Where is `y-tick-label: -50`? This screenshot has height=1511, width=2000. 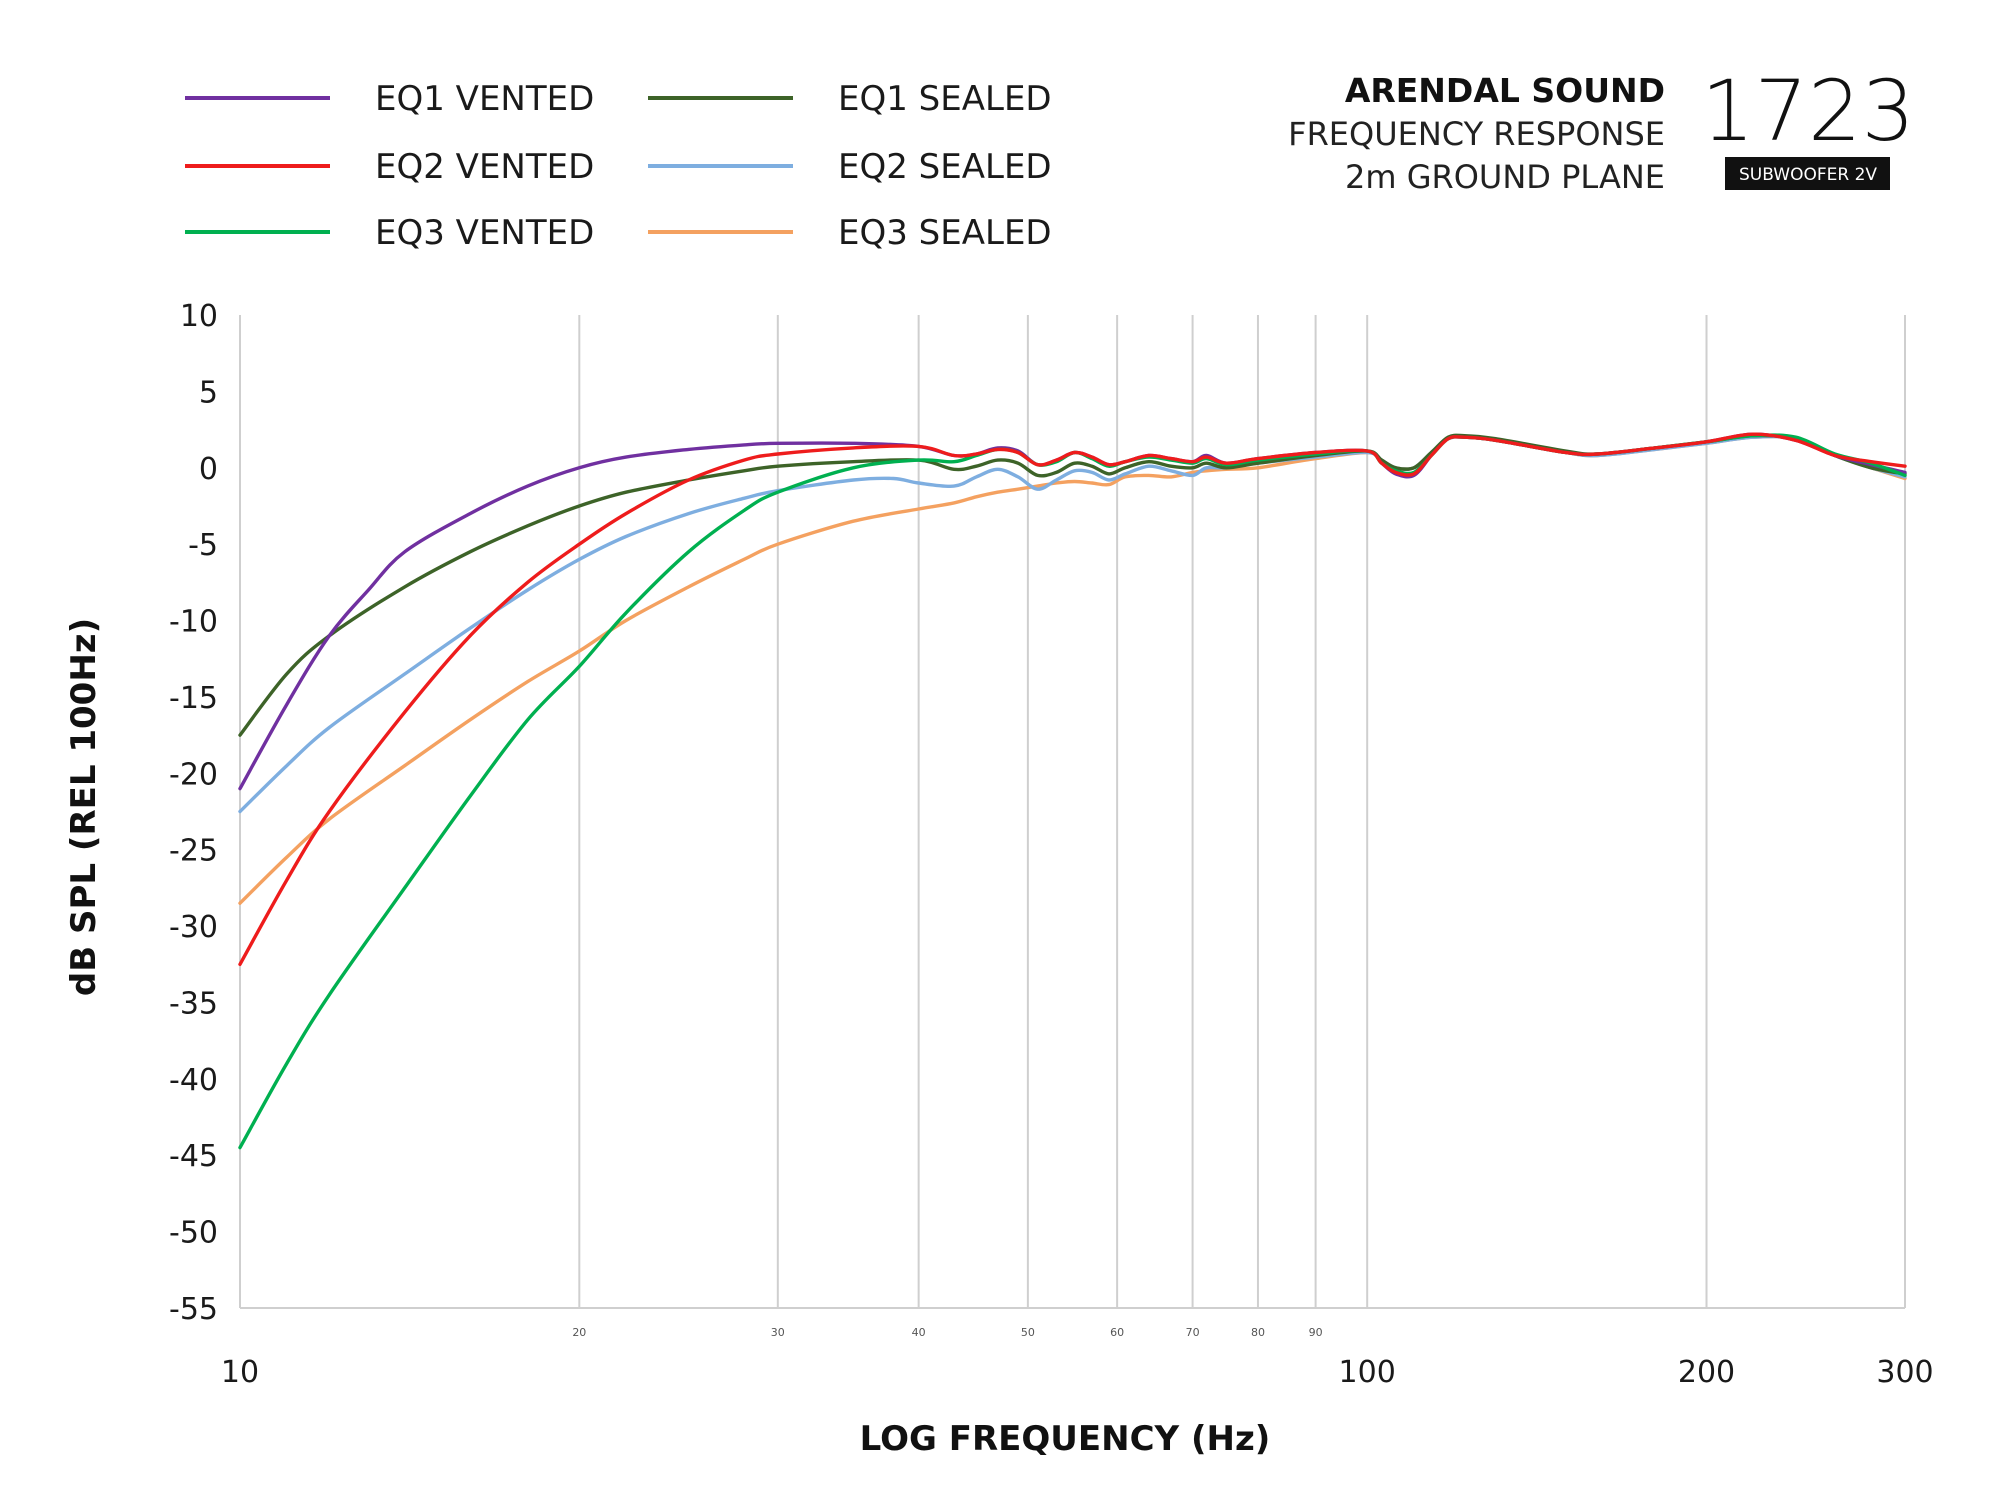 y-tick-label: -50 is located at coordinates (193, 1233).